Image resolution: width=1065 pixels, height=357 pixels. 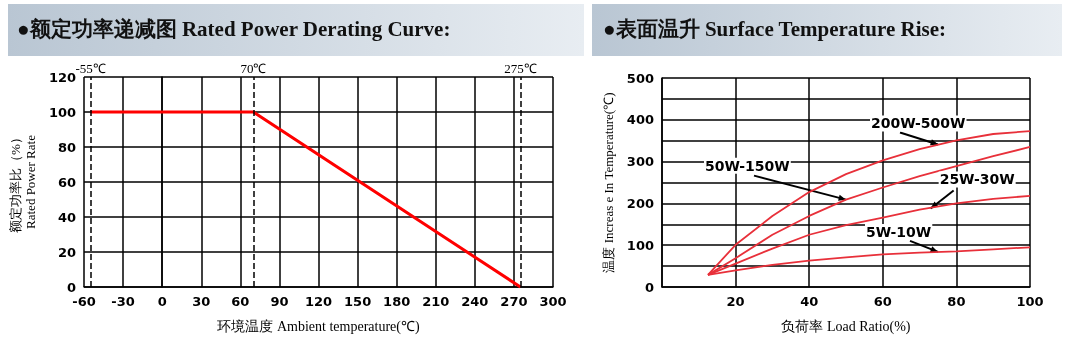 What do you see at coordinates (234, 28) in the screenshot?
I see `chart-title: ●额定功率递减图 Rated Power Derating Curve:` at bounding box center [234, 28].